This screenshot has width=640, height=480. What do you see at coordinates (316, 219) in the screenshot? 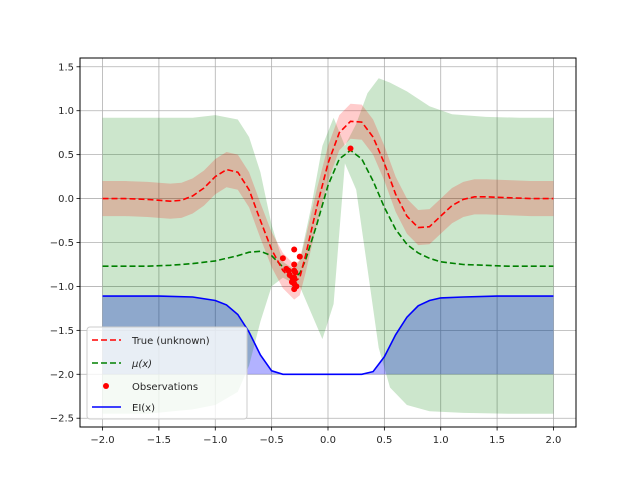
I see `observation-points` at bounding box center [316, 219].